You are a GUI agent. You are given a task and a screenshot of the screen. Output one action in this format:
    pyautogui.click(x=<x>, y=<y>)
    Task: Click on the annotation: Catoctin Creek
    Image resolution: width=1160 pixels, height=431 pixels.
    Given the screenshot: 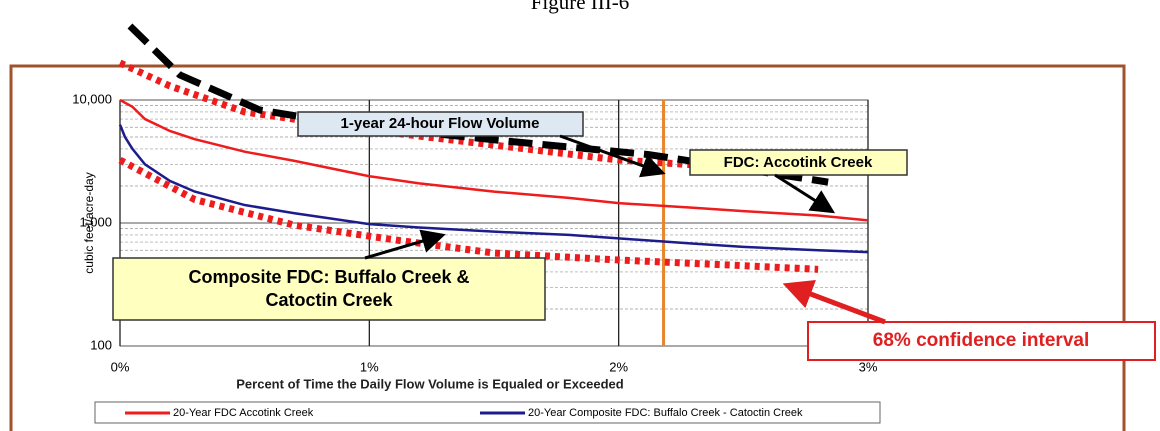 What is the action you would take?
    pyautogui.click(x=329, y=300)
    